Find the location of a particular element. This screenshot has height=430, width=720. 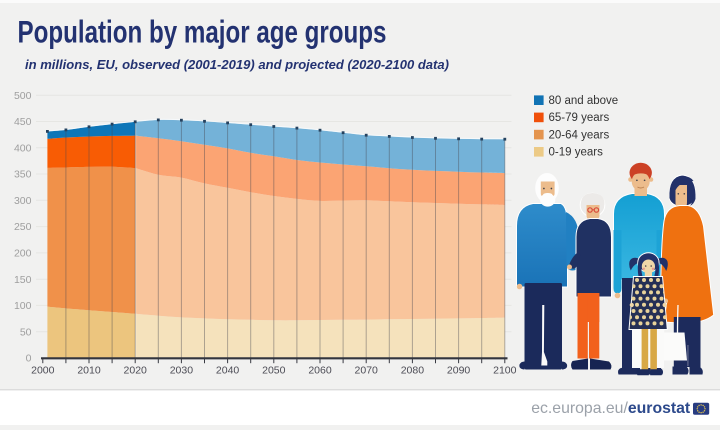

svg-text: 2100 is located at coordinates (505, 371).